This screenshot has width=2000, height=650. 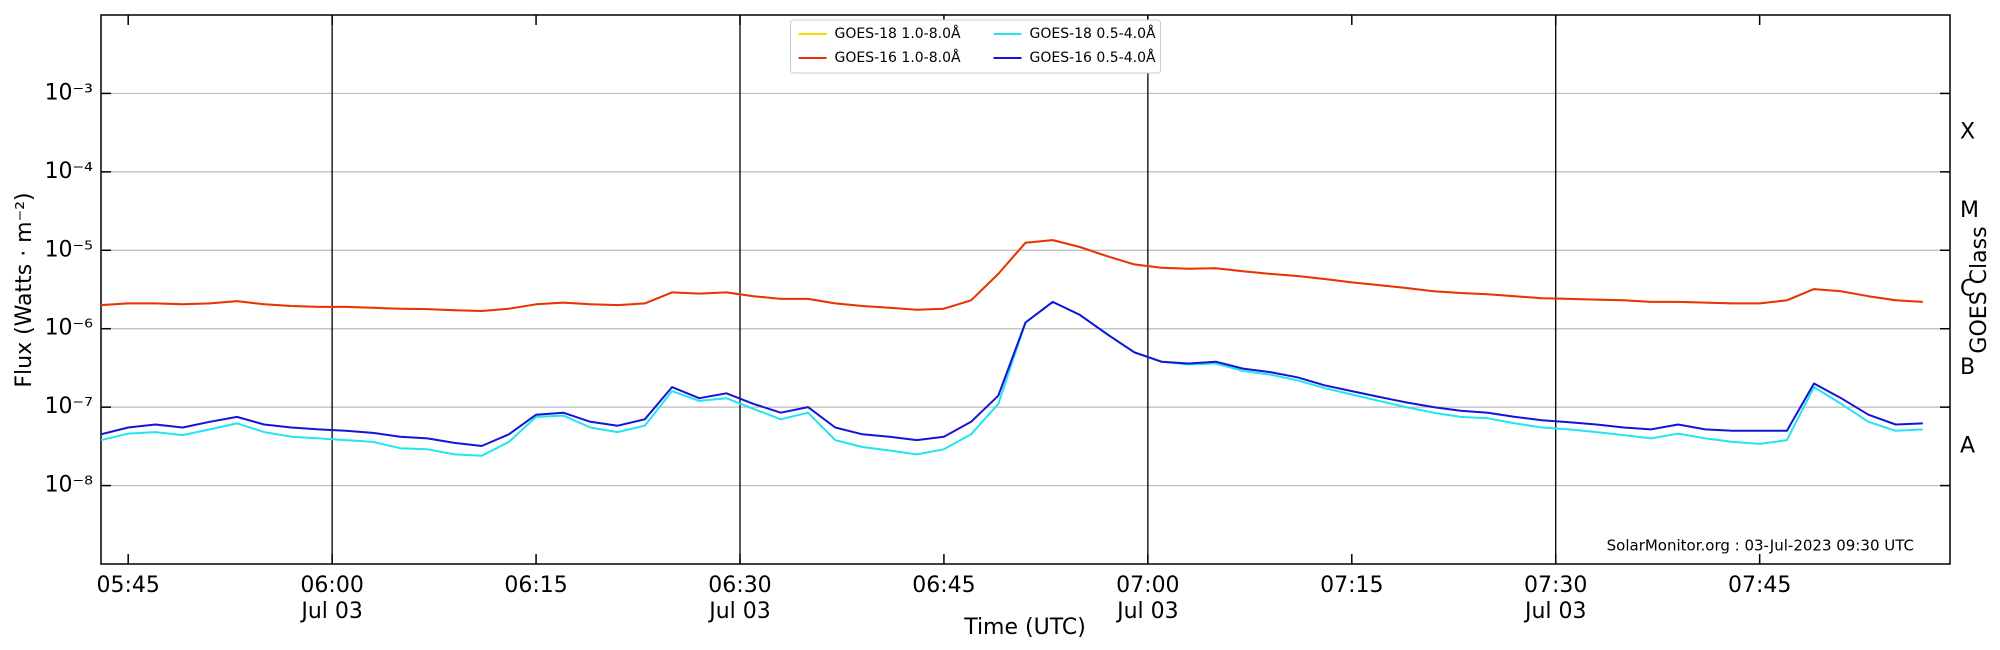 I want to click on x-axis-label: Time (UTC), so click(x=1024, y=627).